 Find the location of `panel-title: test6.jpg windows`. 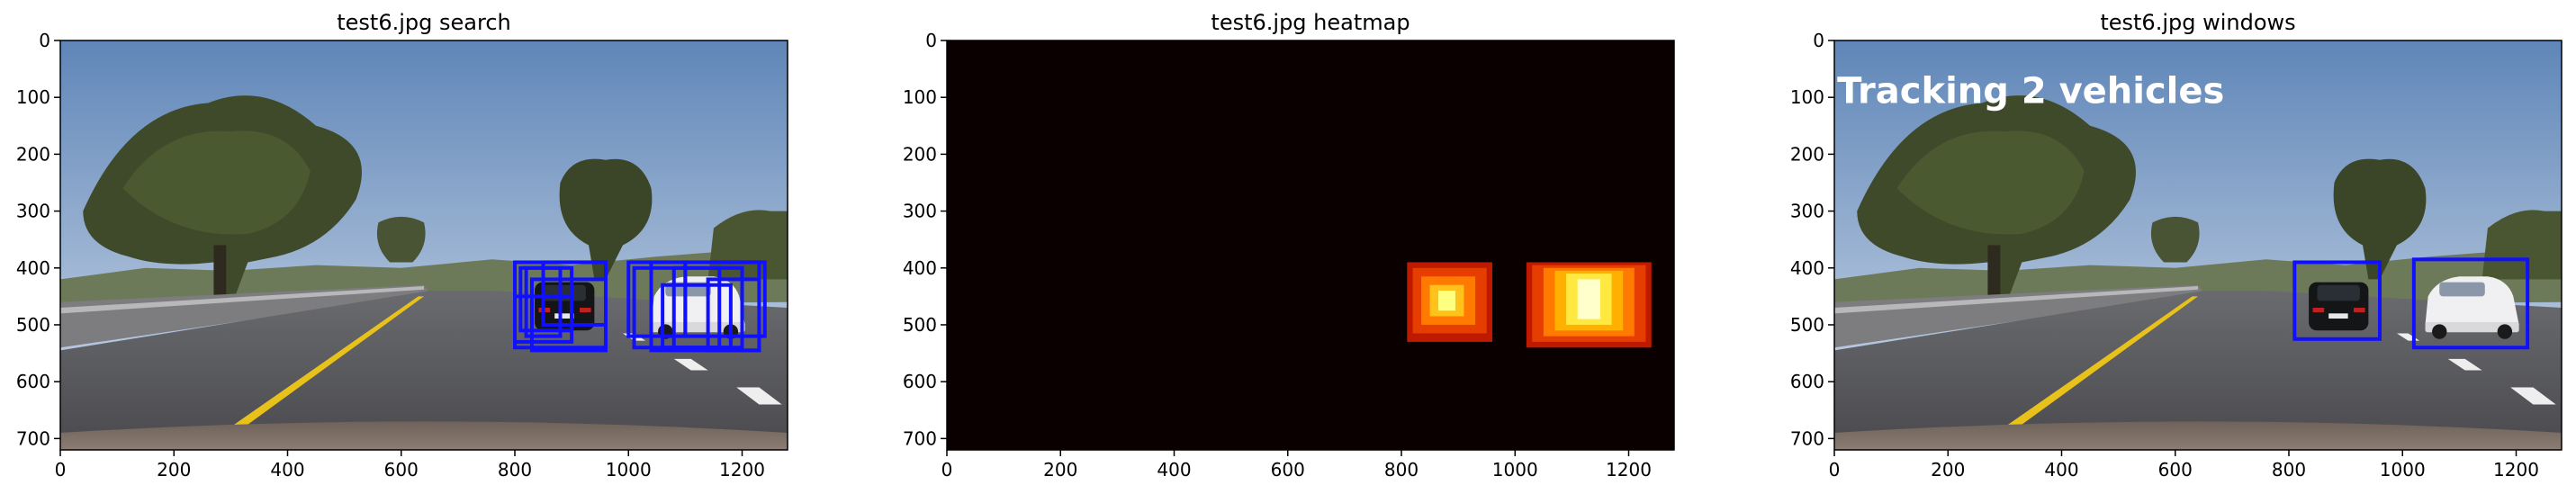

panel-title: test6.jpg windows is located at coordinates (2197, 22).